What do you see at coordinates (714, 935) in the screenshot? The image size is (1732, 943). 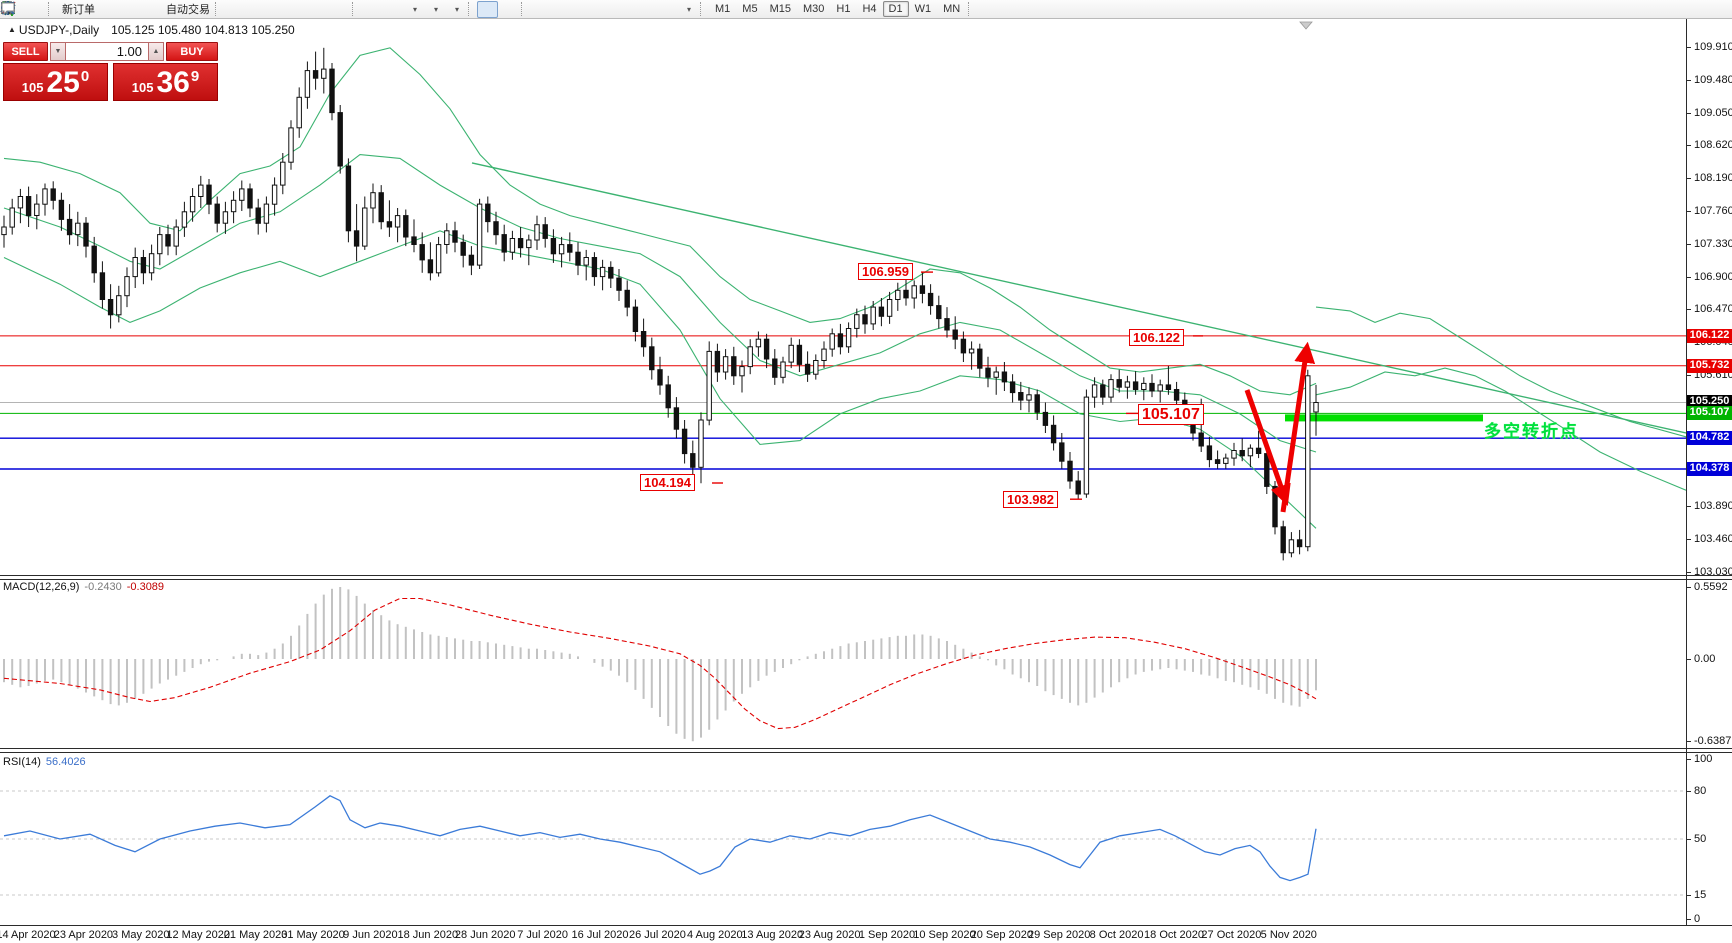 I see `date-label: 4 Aug 2020` at bounding box center [714, 935].